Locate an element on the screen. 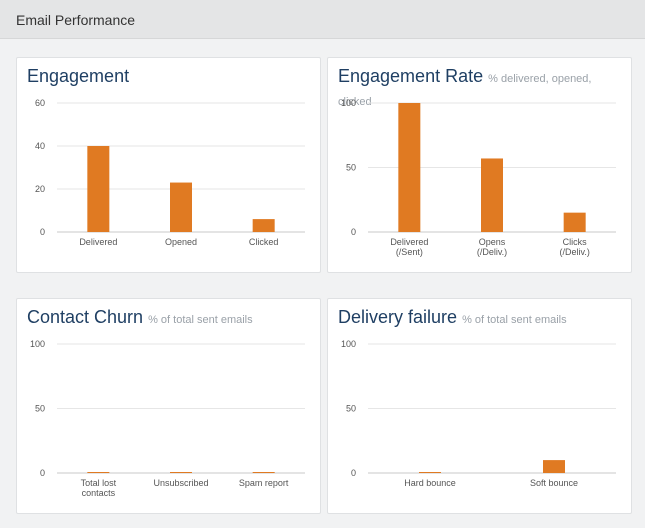 The width and height of the screenshot is (645, 528). x-tick-label-line: Clicks is located at coordinates (575, 242).